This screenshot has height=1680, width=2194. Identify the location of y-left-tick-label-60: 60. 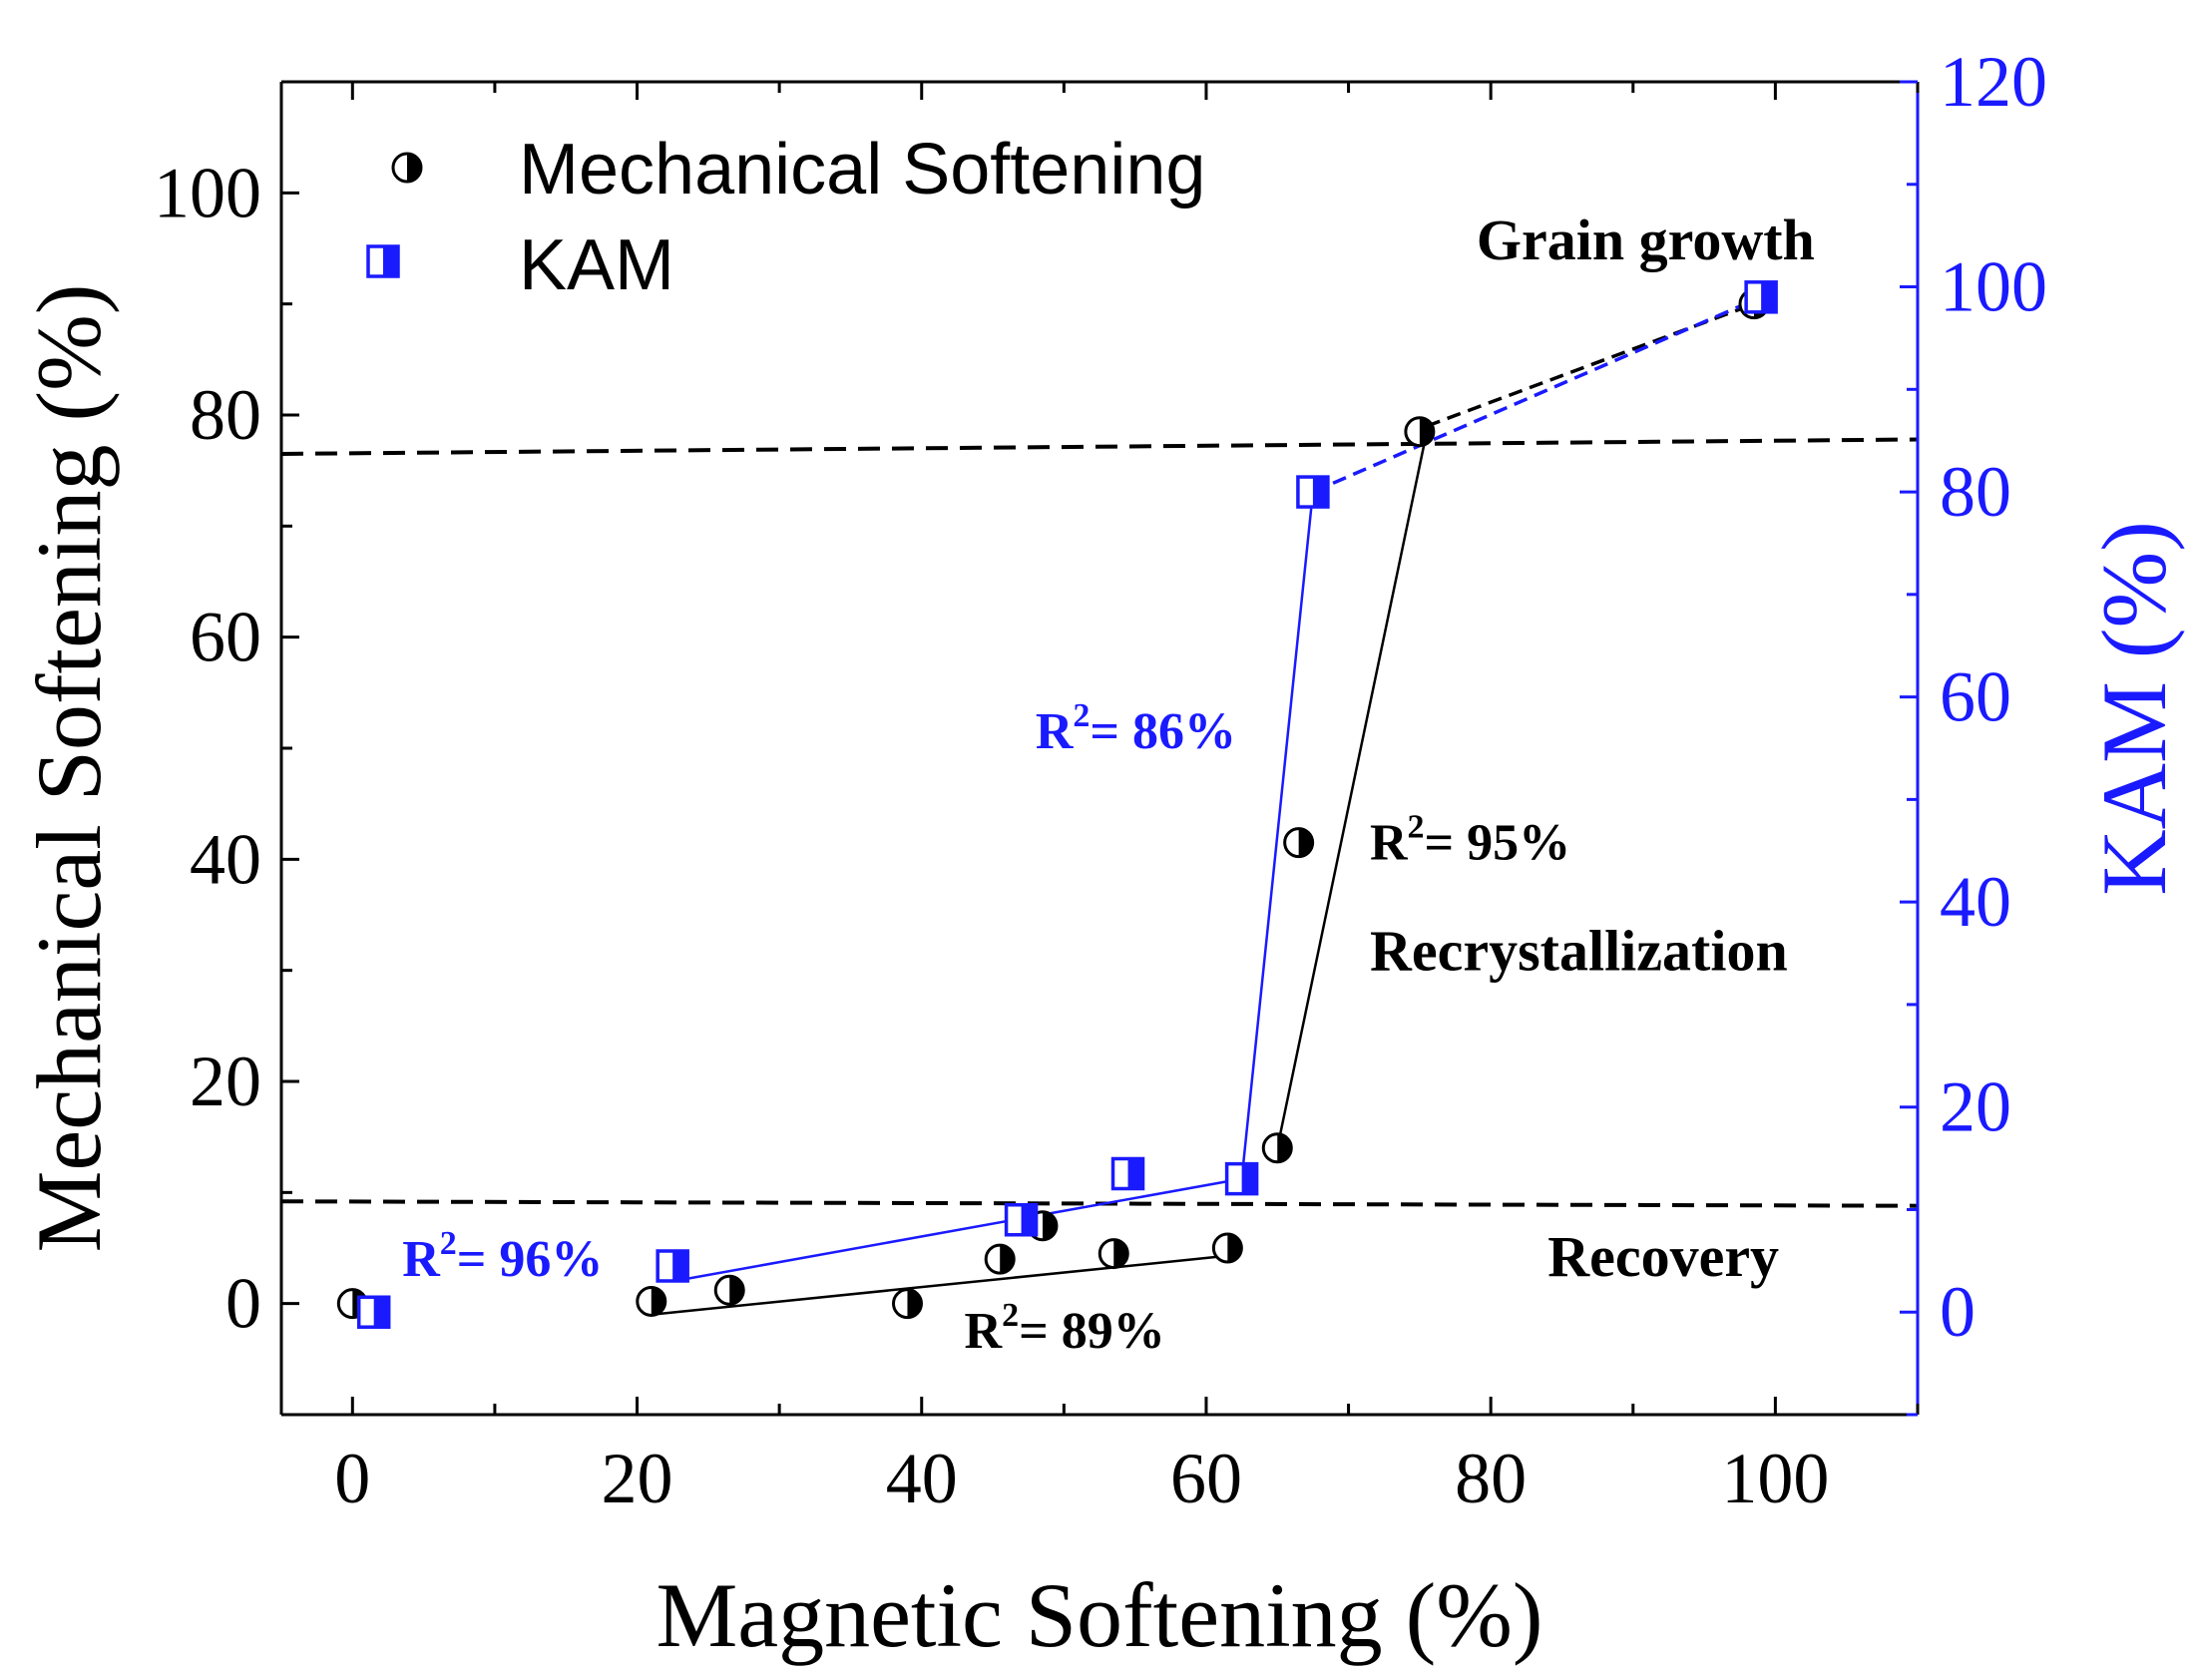
(226, 637).